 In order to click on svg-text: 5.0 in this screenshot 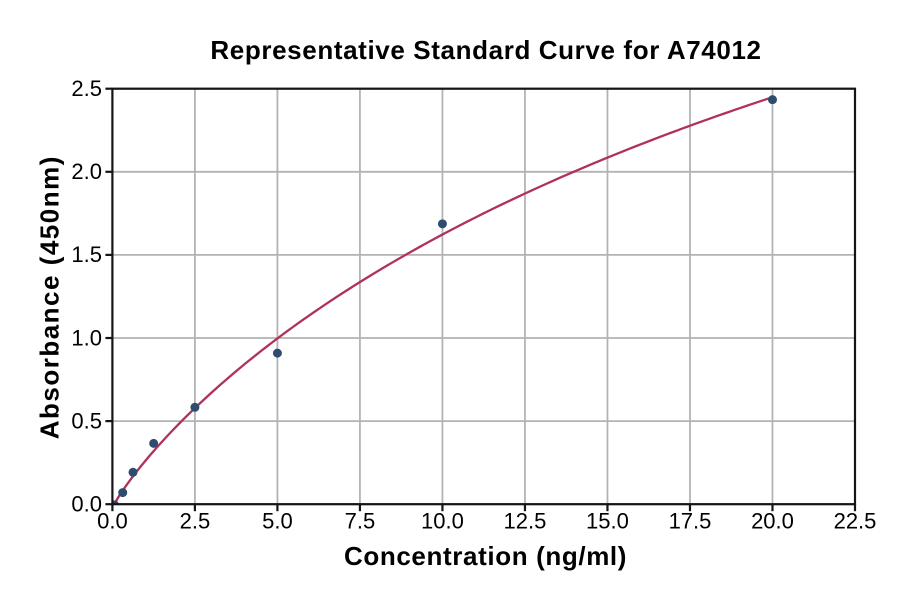, I will do `click(277, 521)`.